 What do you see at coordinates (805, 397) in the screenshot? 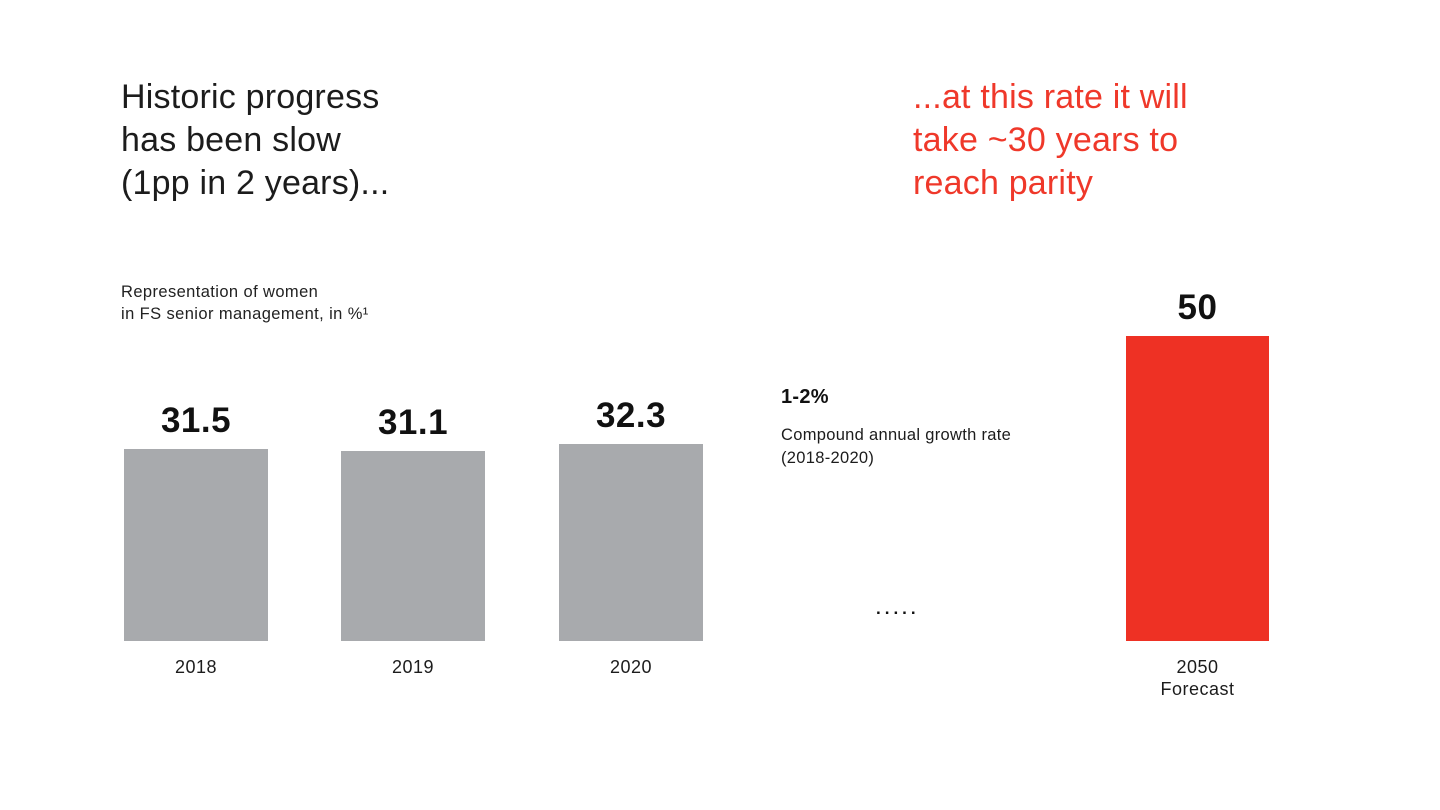
I see `growth-rate-value: 1-2%` at bounding box center [805, 397].